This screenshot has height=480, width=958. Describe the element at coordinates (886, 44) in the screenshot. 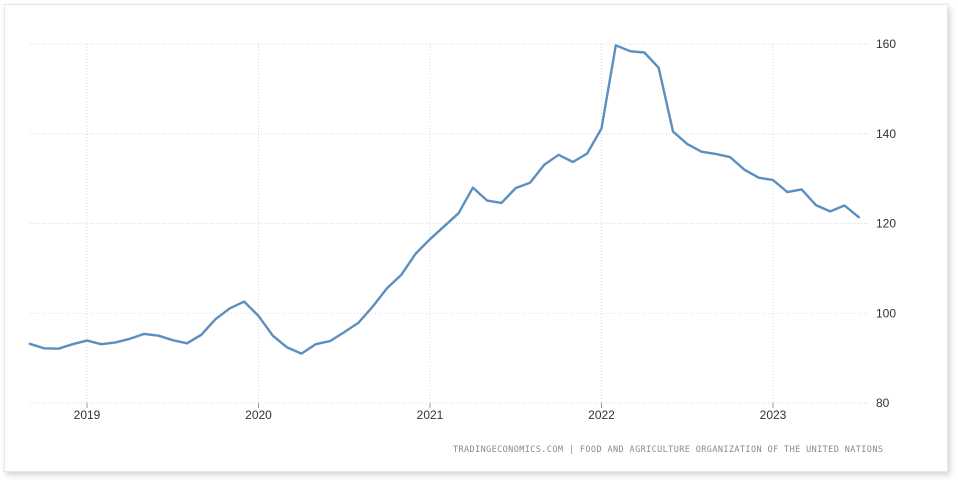

I see `y-tick-label: 160` at that location.